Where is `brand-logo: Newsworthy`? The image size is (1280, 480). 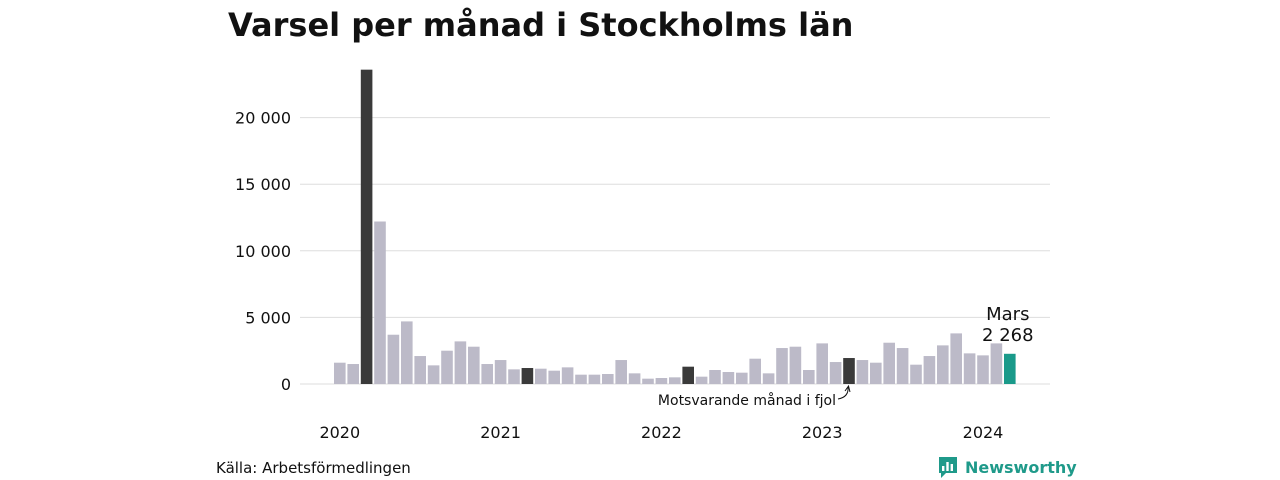 brand-logo: Newsworthy is located at coordinates (1007, 467).